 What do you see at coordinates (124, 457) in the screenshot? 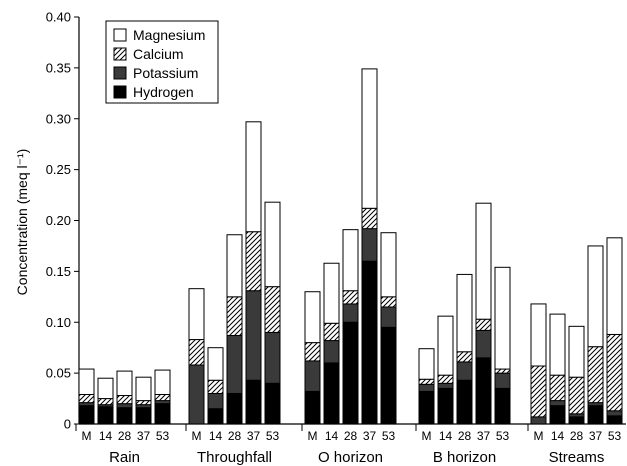
I see `group-label: Rain` at bounding box center [124, 457].